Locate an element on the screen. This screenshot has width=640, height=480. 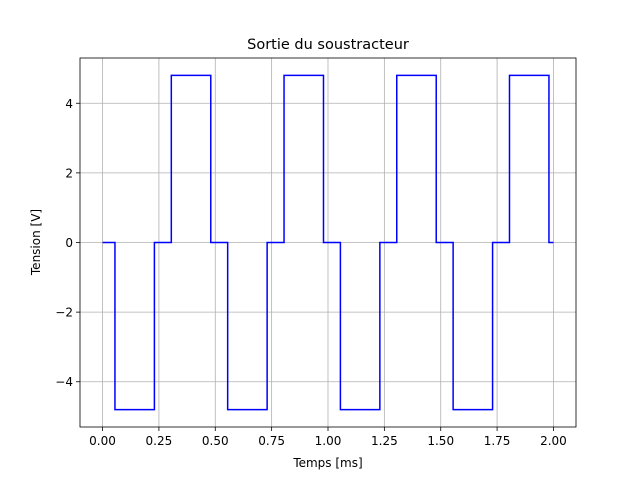
x-tick-label: 2.00 is located at coordinates (553, 441).